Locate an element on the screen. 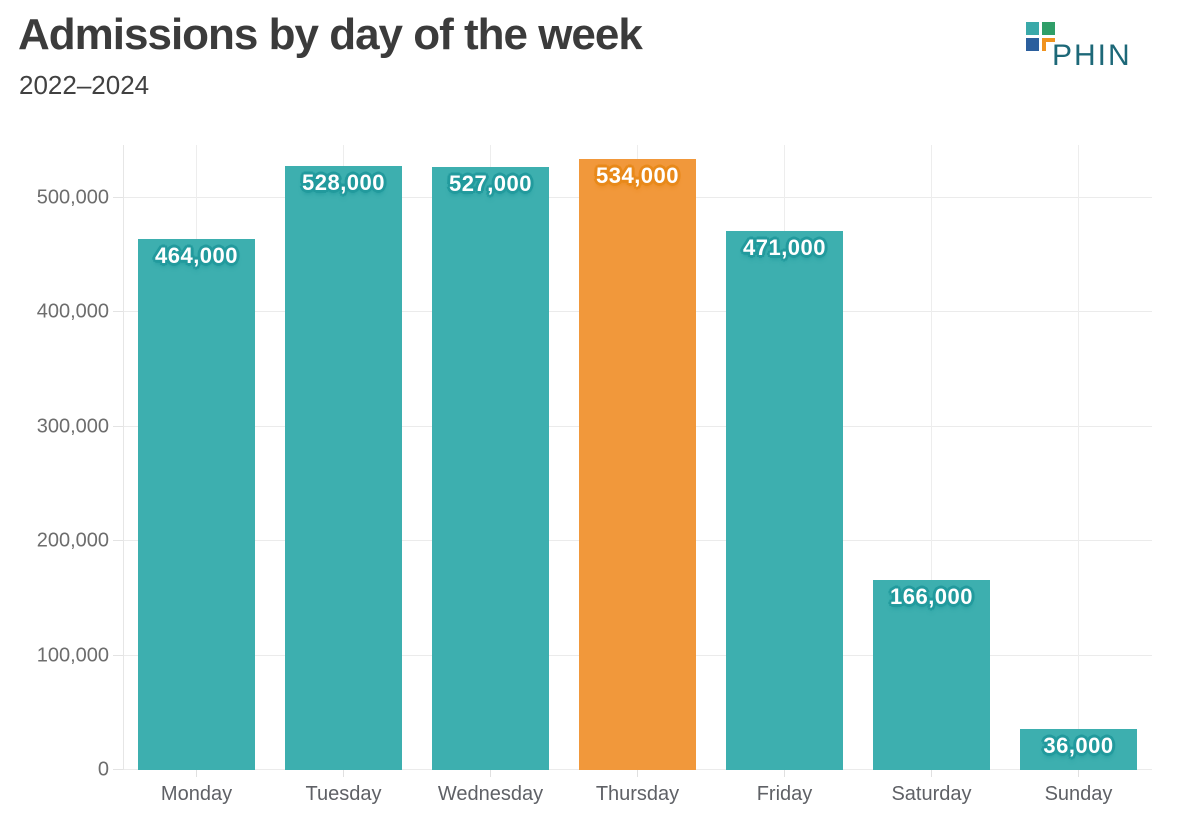 This screenshot has width=1183, height=820. bar-value-label: 166,000 is located at coordinates (931, 596).